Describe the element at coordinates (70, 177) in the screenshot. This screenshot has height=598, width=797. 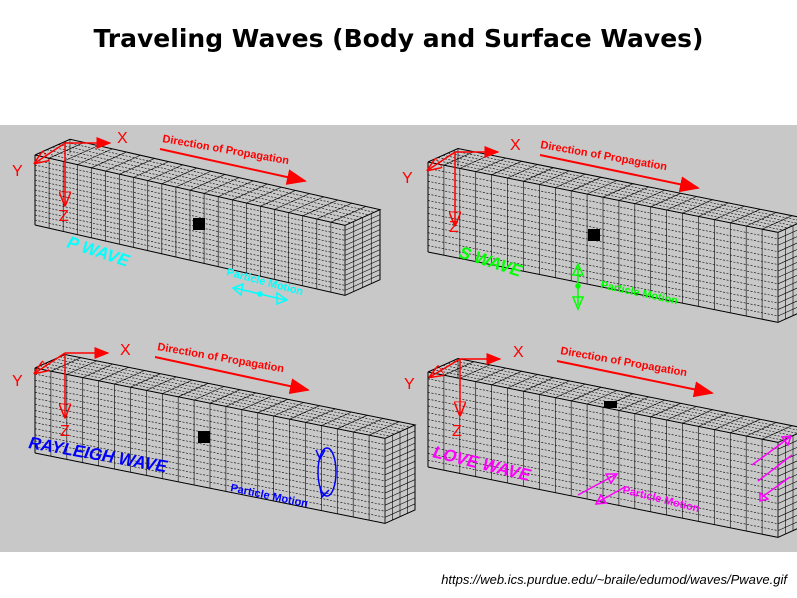
I see `p-wave-axes: X Y Z` at that location.